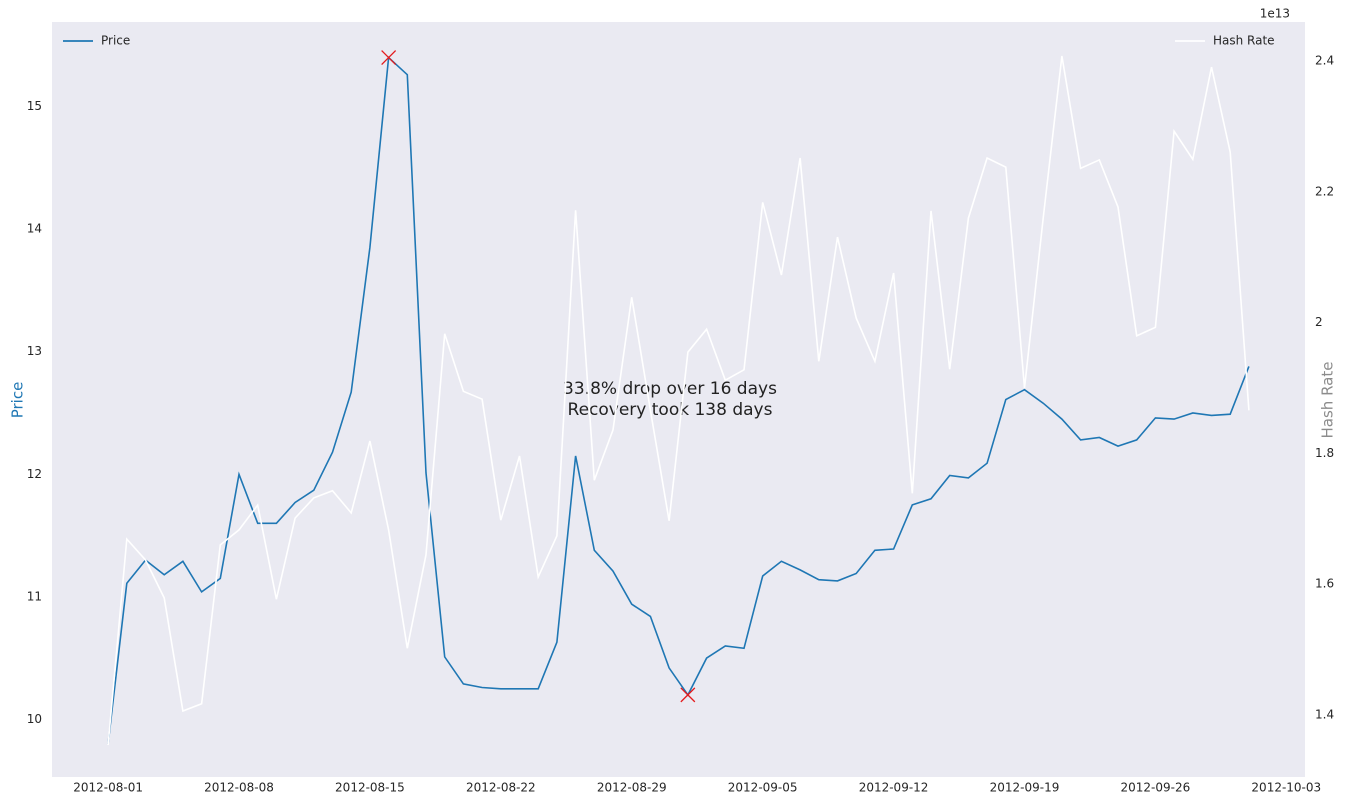 This screenshot has width=1345, height=805. What do you see at coordinates (1324, 453) in the screenshot?
I see `y2-tick-label: 1.8` at bounding box center [1324, 453].